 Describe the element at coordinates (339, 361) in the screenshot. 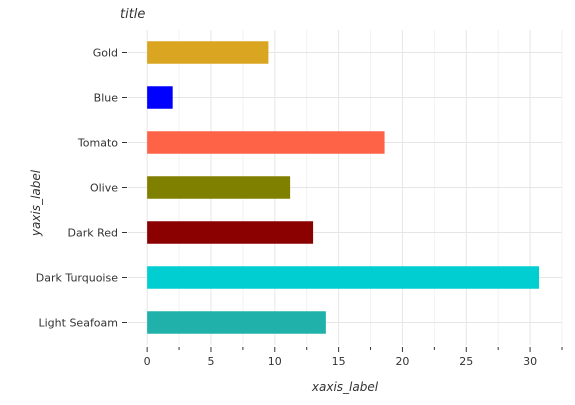

I see `x-tick-label: 15` at that location.